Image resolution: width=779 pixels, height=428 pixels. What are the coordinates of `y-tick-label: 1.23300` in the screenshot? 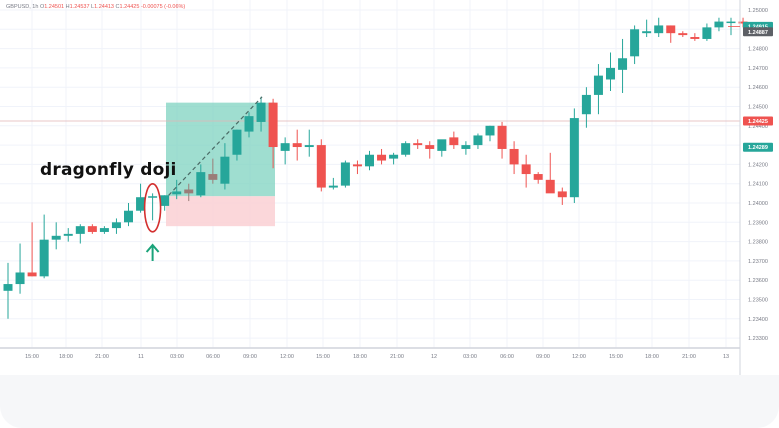 It's located at (758, 339).